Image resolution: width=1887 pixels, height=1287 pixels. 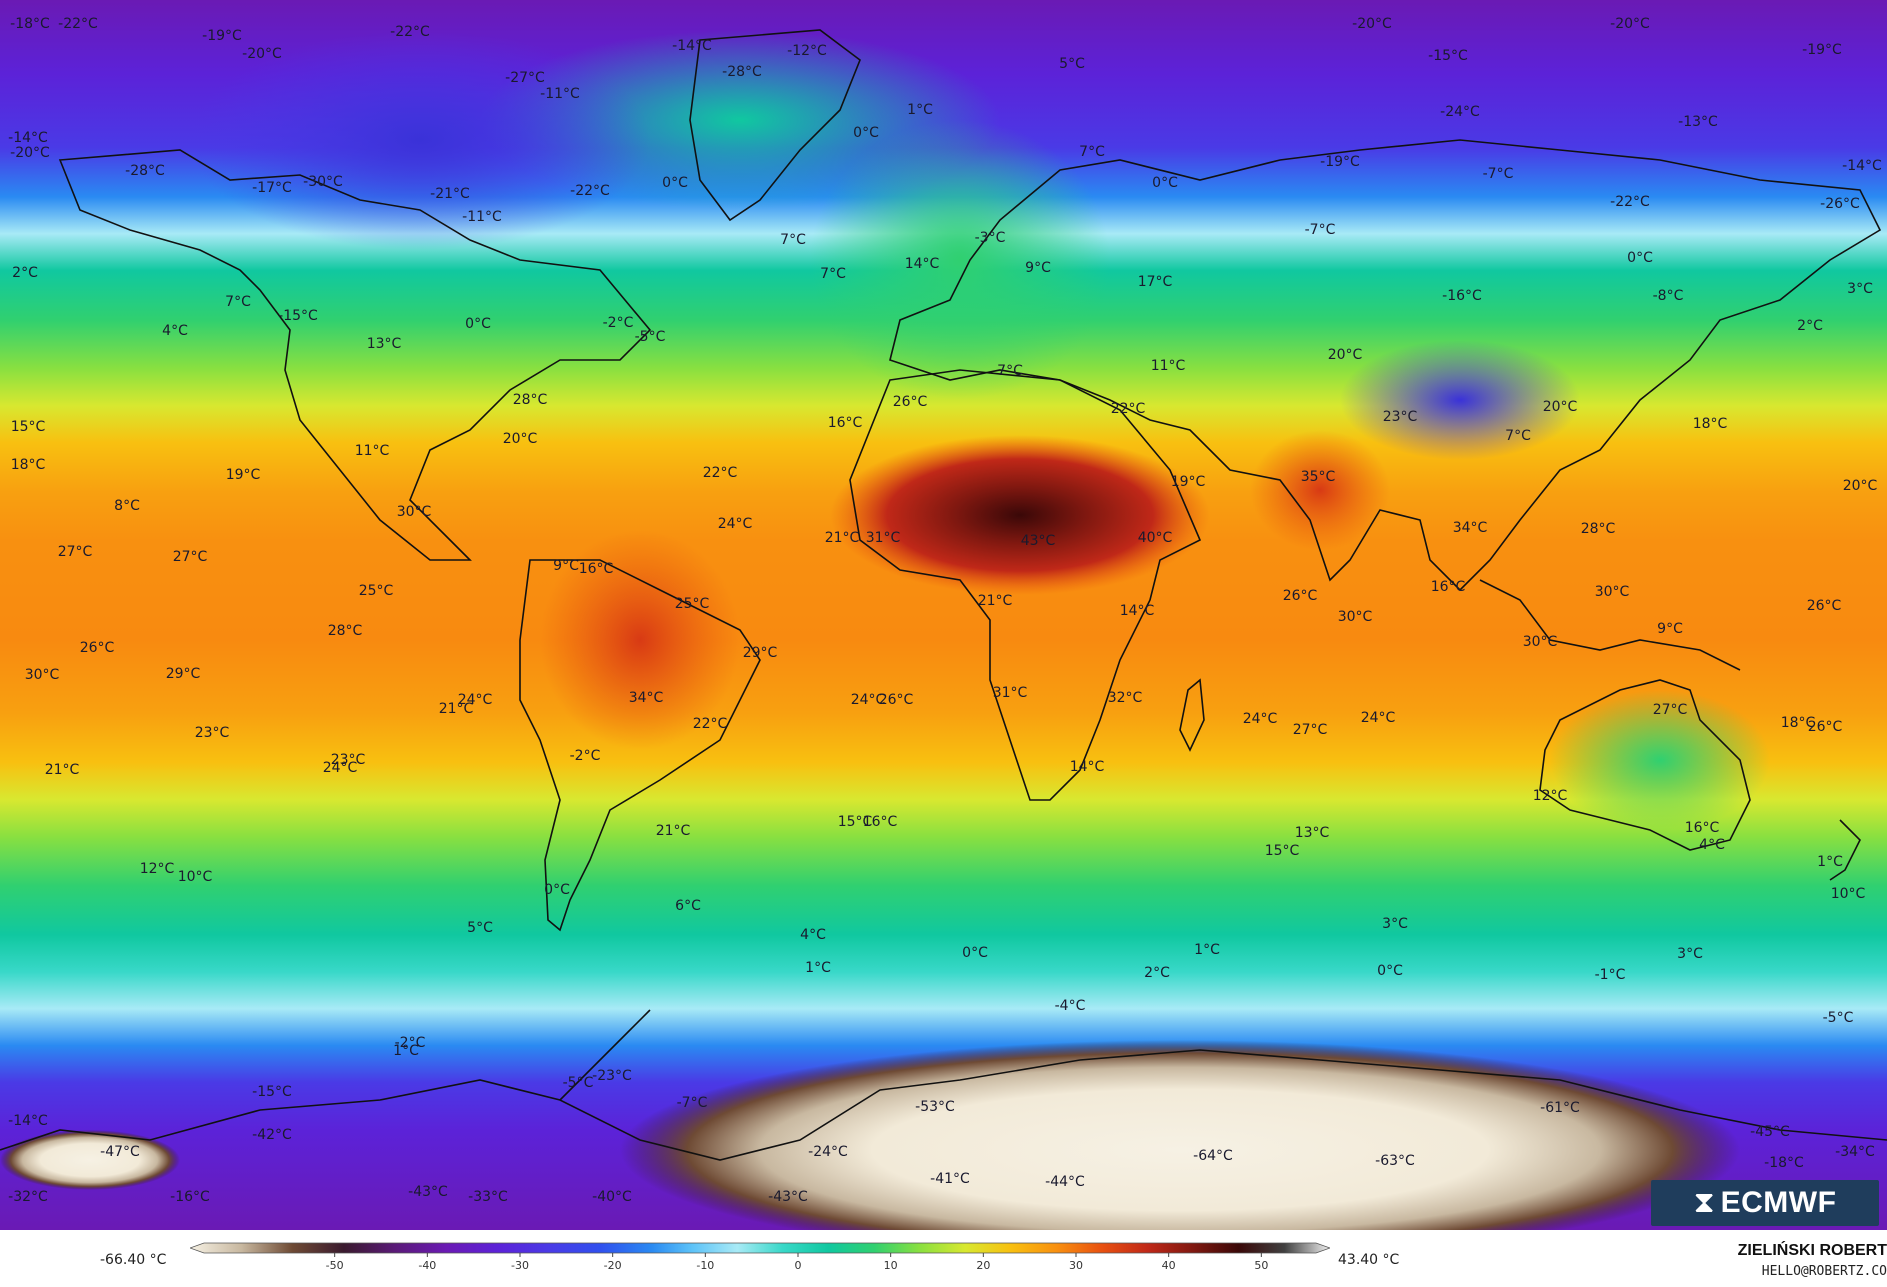 I want to click on temperature-label: 8°C, so click(x=127, y=506).